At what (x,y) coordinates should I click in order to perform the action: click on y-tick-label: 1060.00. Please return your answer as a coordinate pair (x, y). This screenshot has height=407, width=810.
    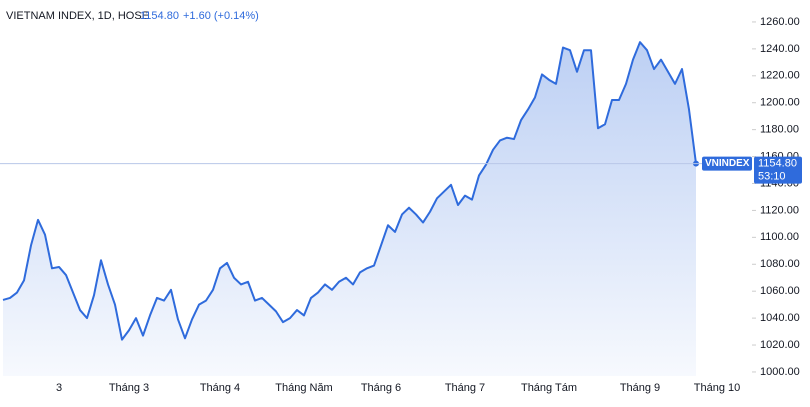
    Looking at the image, I should click on (780, 291).